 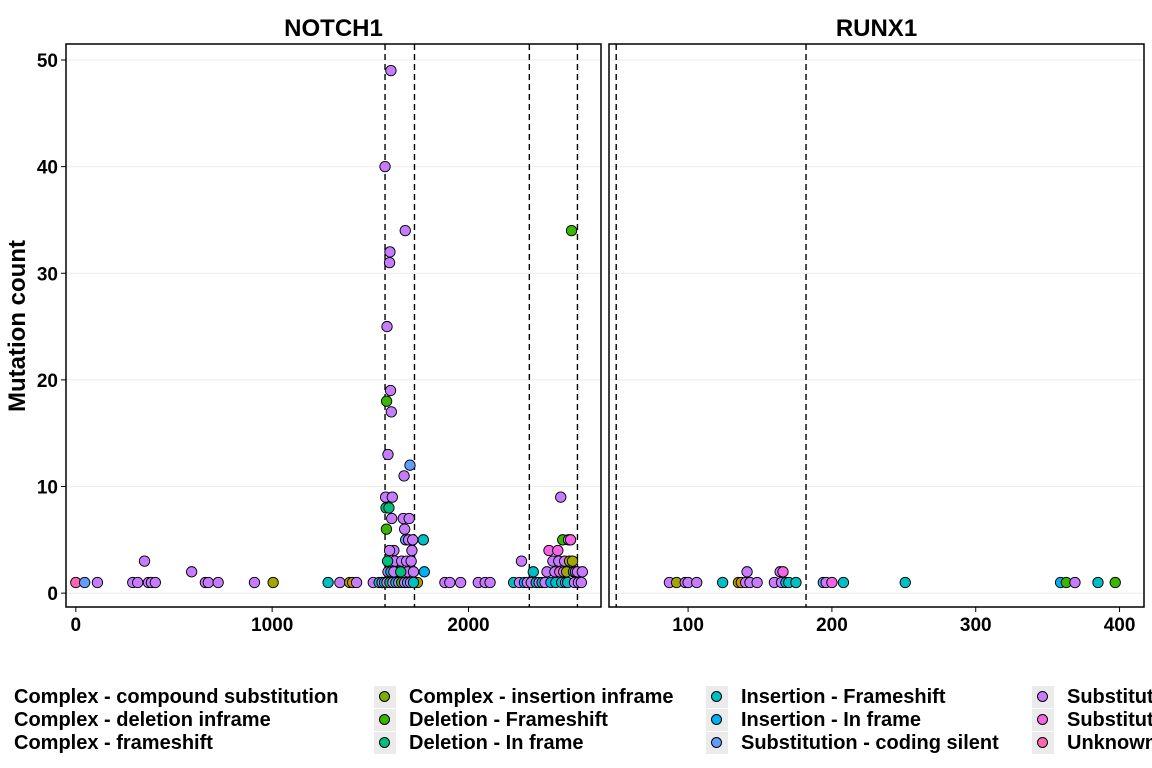 What do you see at coordinates (113, 743) in the screenshot?
I see `legend-label: Complex - frameshift` at bounding box center [113, 743].